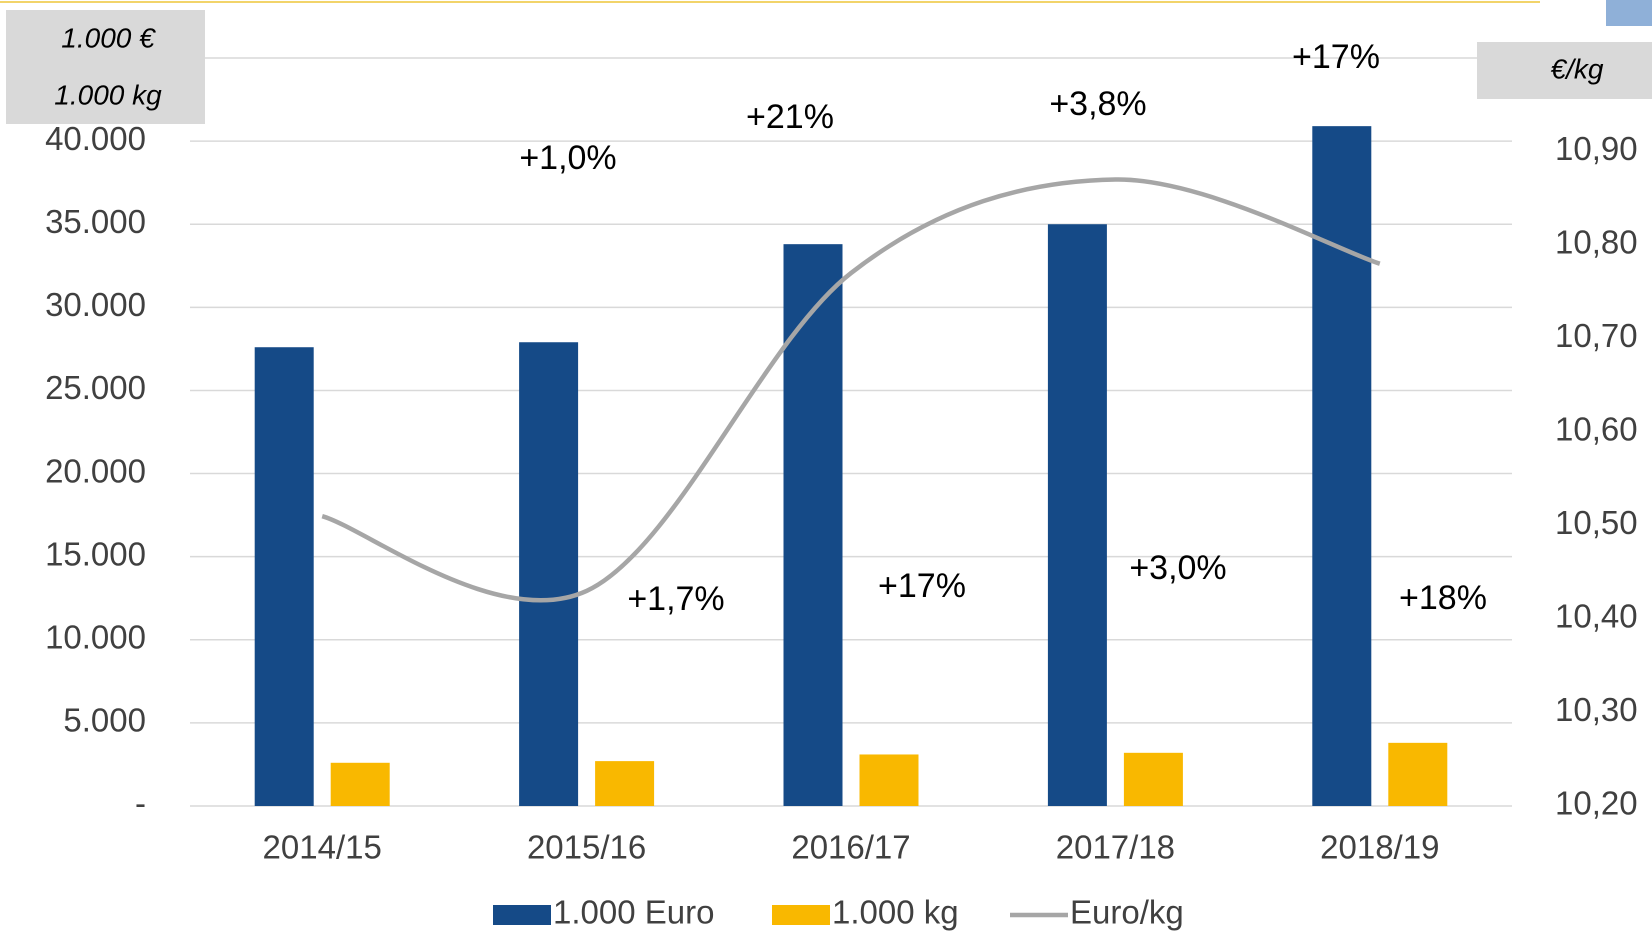  I want to click on y-tick-label: -, so click(140, 803).